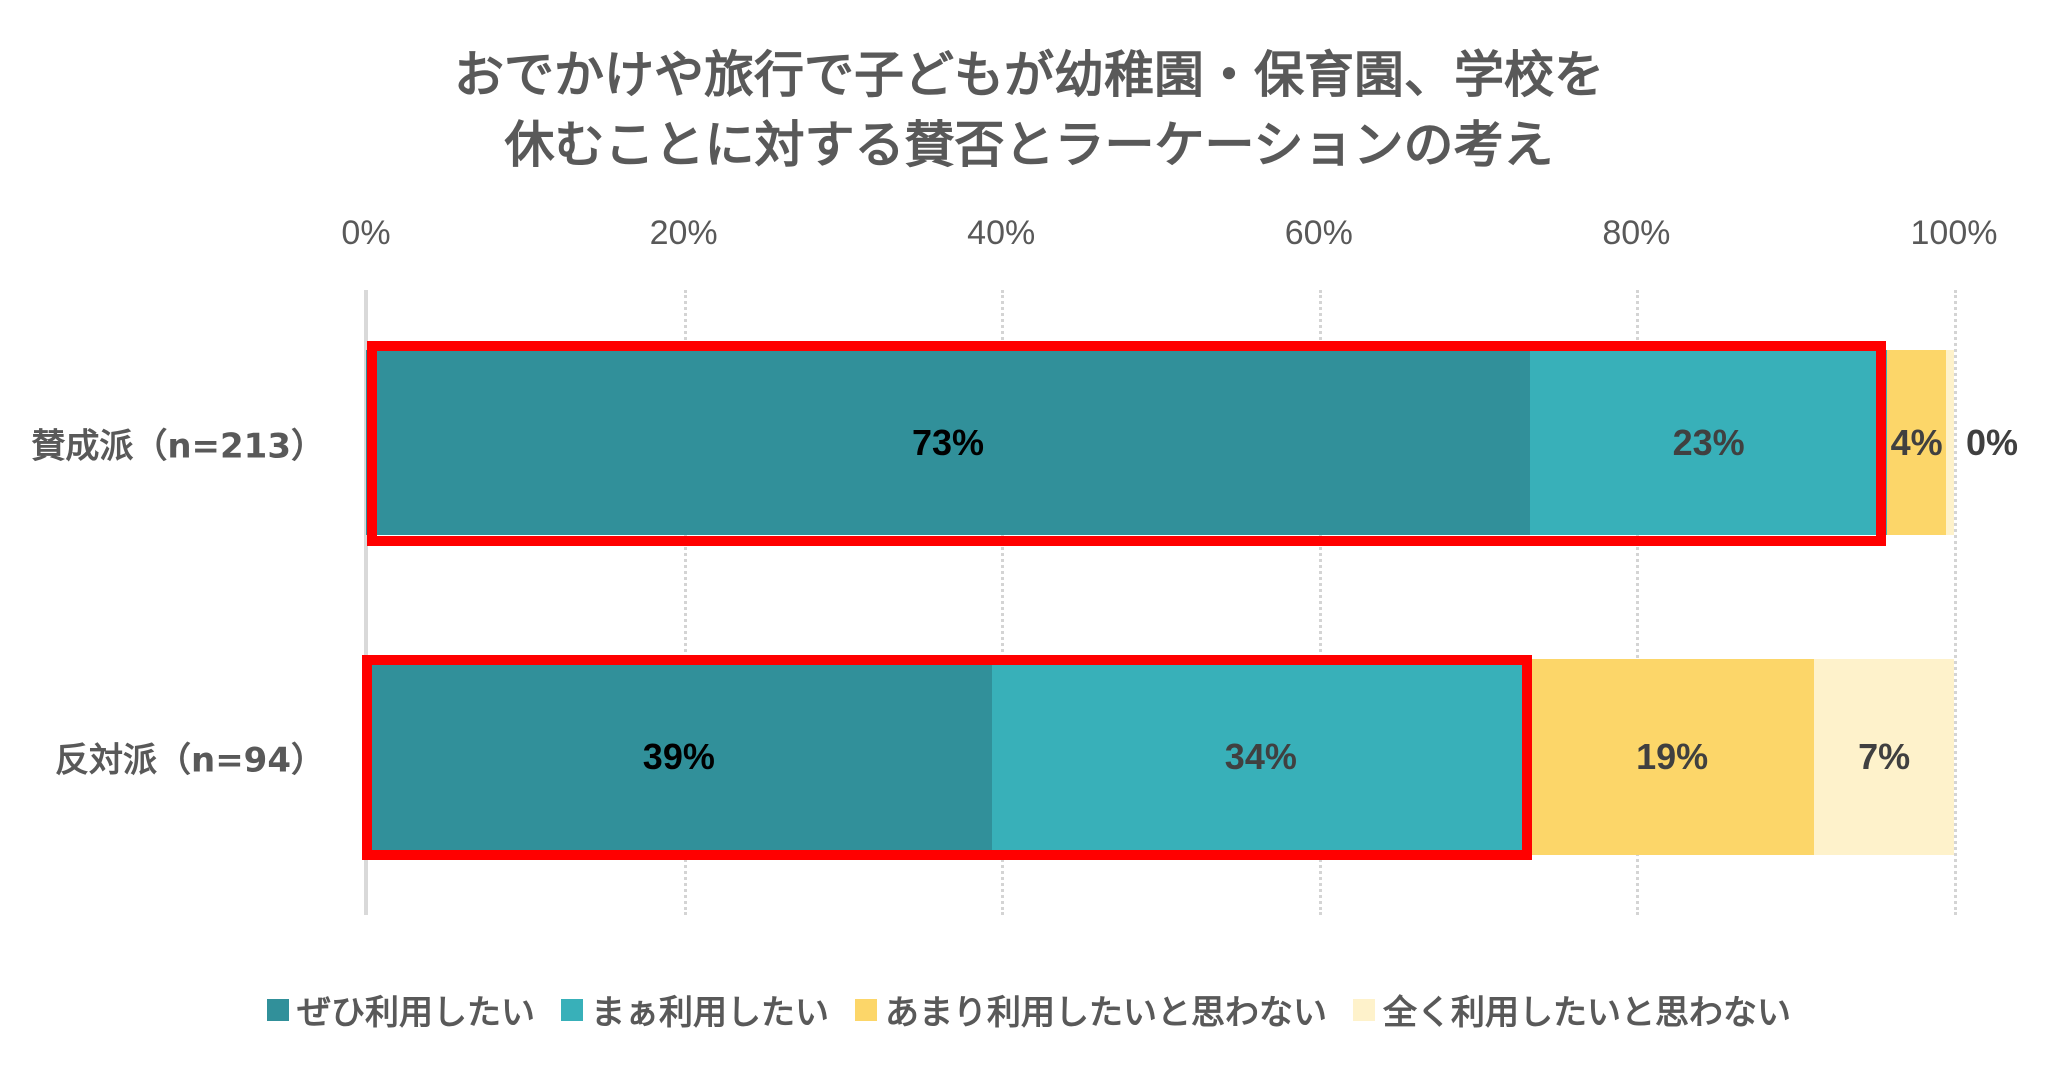  What do you see at coordinates (1106, 1013) in the screenshot?
I see `legend-label: あまり利用したいと思わない` at bounding box center [1106, 1013].